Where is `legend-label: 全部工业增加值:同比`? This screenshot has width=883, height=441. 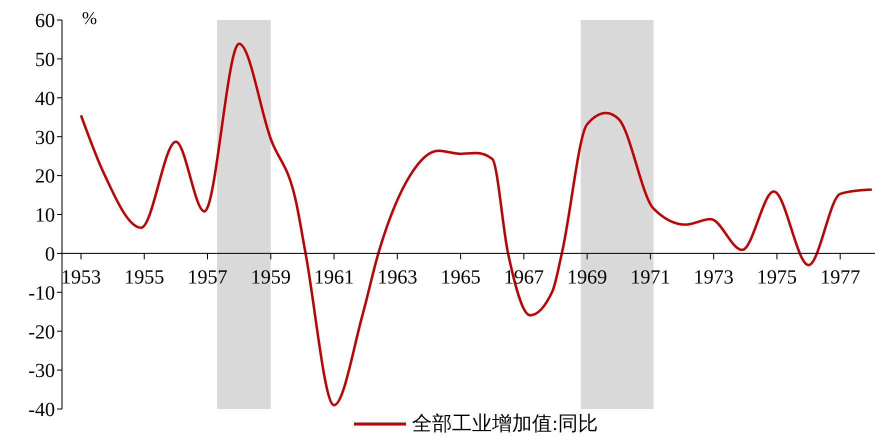
legend-label: 全部工业增加值:同比 is located at coordinates (505, 424).